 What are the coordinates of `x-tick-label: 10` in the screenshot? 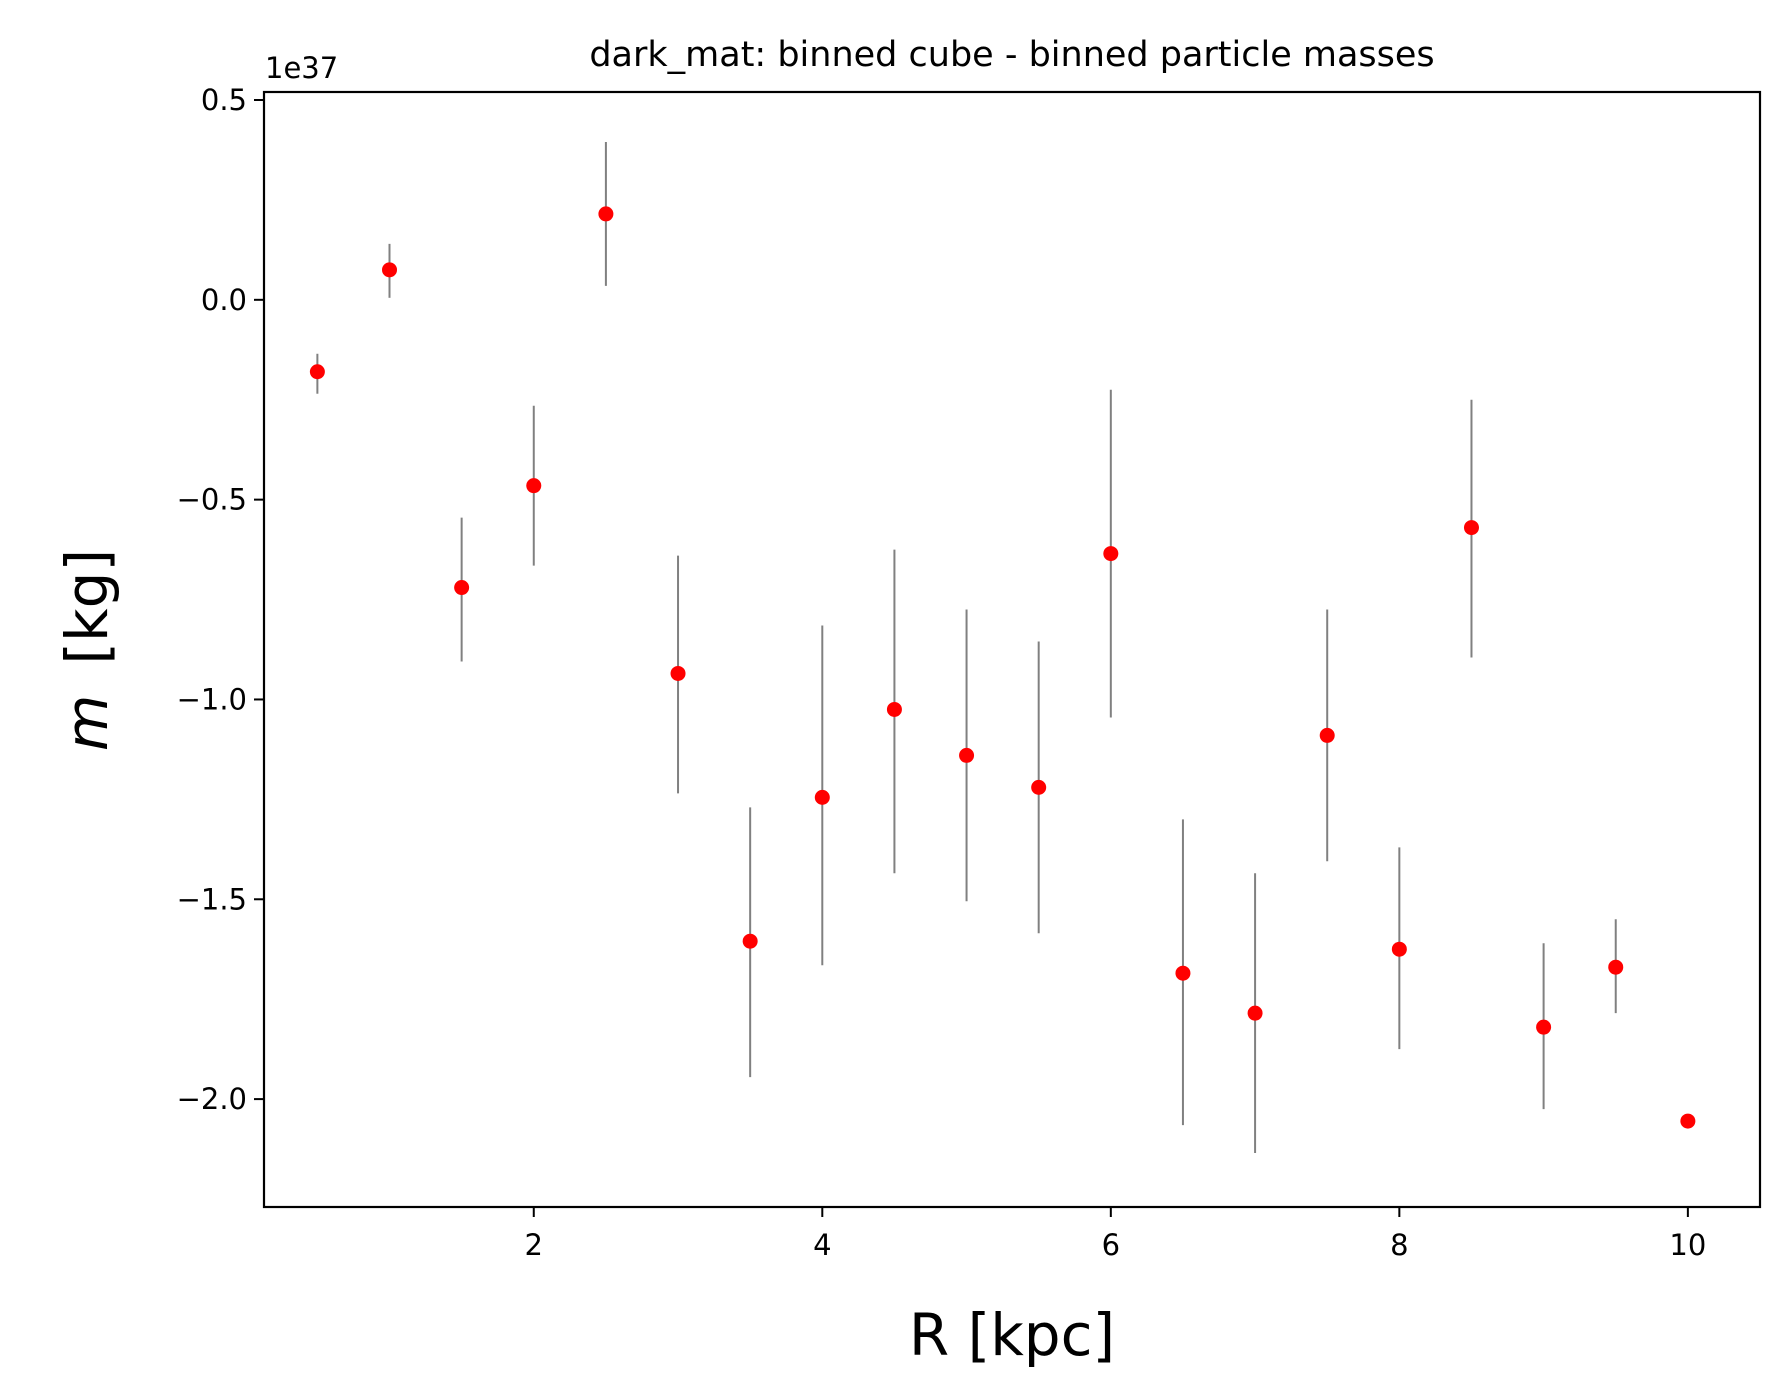 It's located at (1687, 1245).